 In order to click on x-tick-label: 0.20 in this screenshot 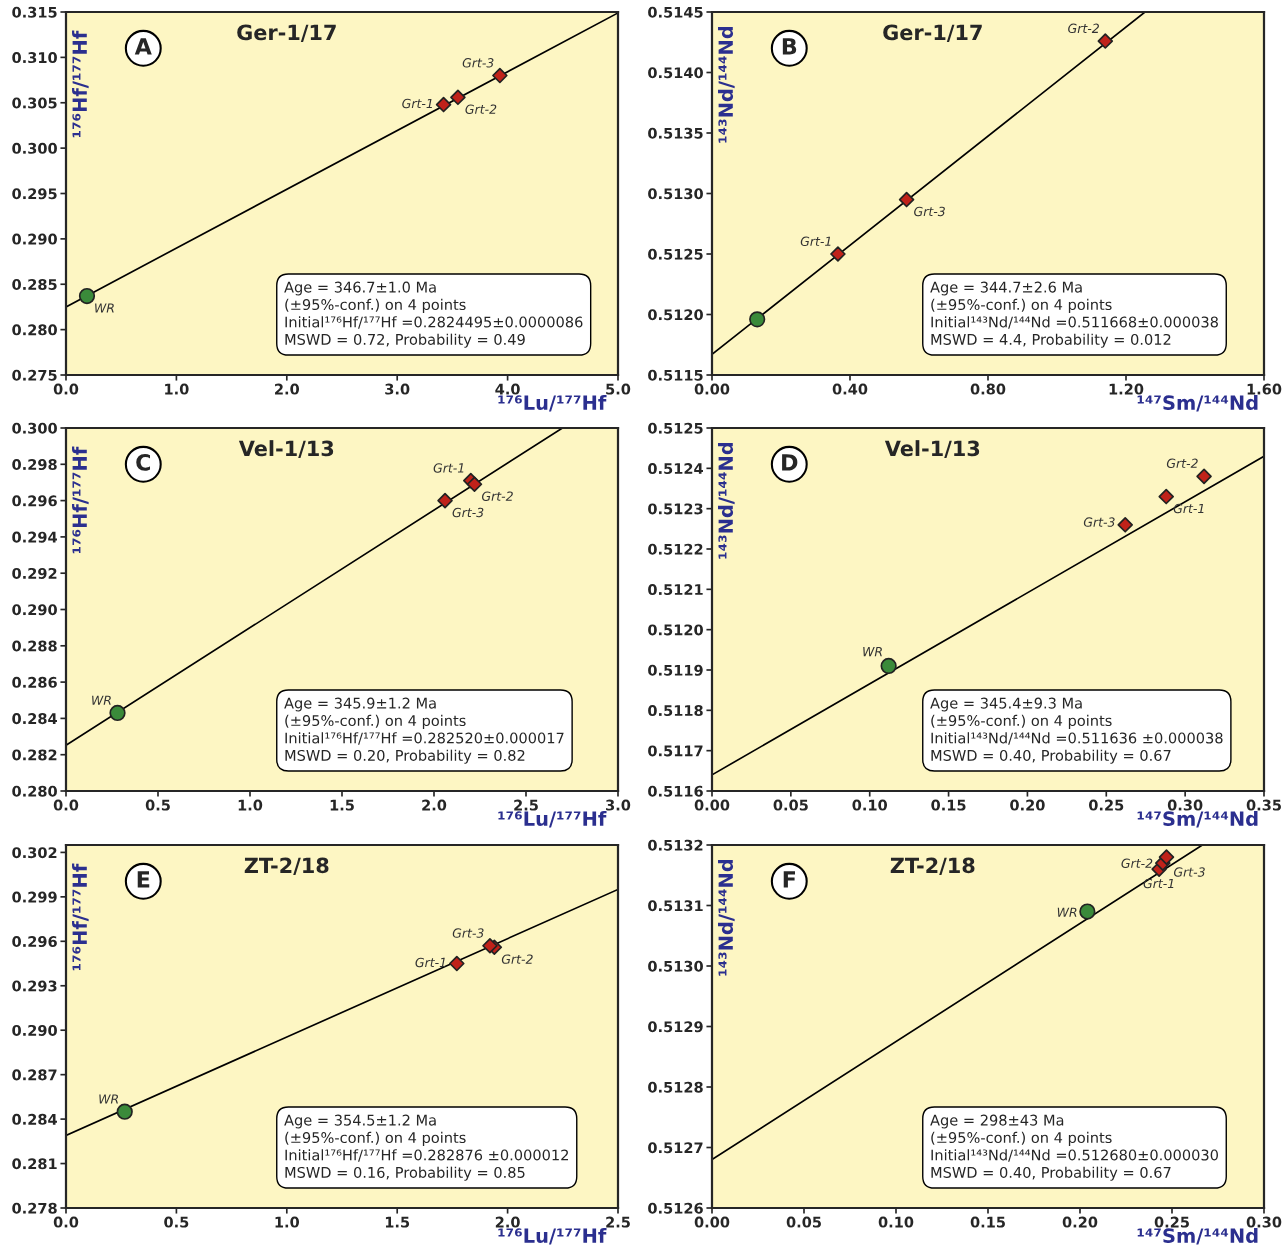, I will do `click(1080, 1222)`.